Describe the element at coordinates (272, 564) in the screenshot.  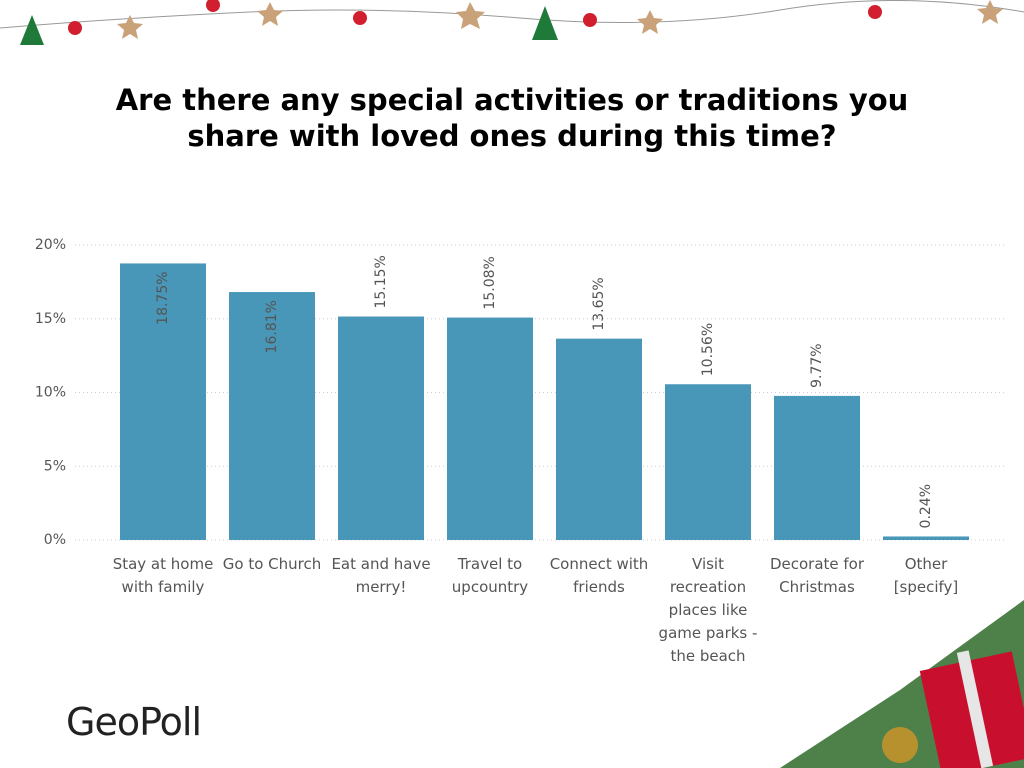
I see `x-tick-label: Go to Church` at that location.